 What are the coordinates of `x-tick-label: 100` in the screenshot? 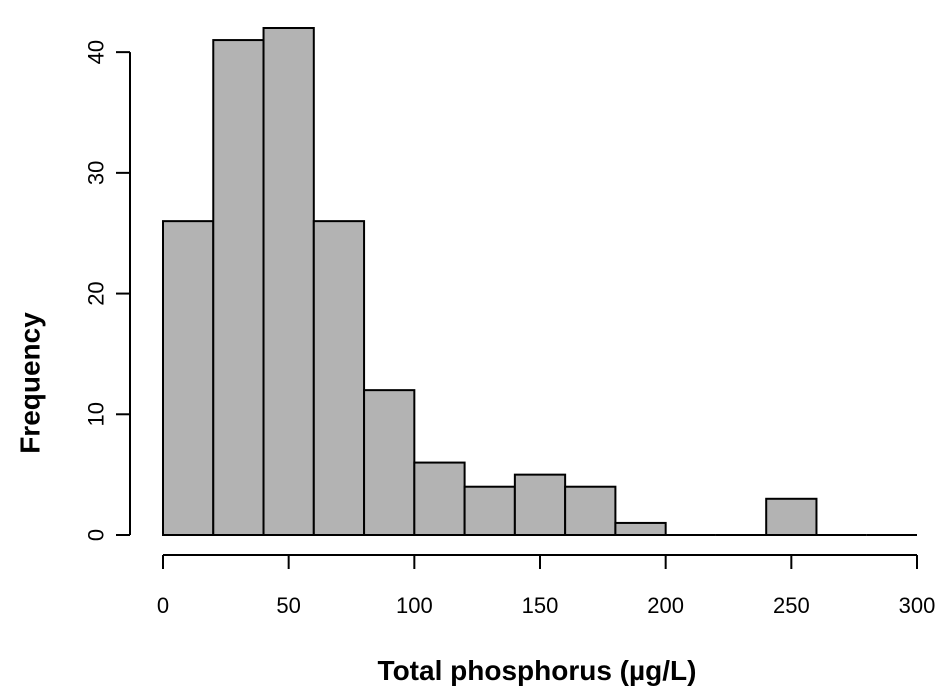 It's located at (414, 605).